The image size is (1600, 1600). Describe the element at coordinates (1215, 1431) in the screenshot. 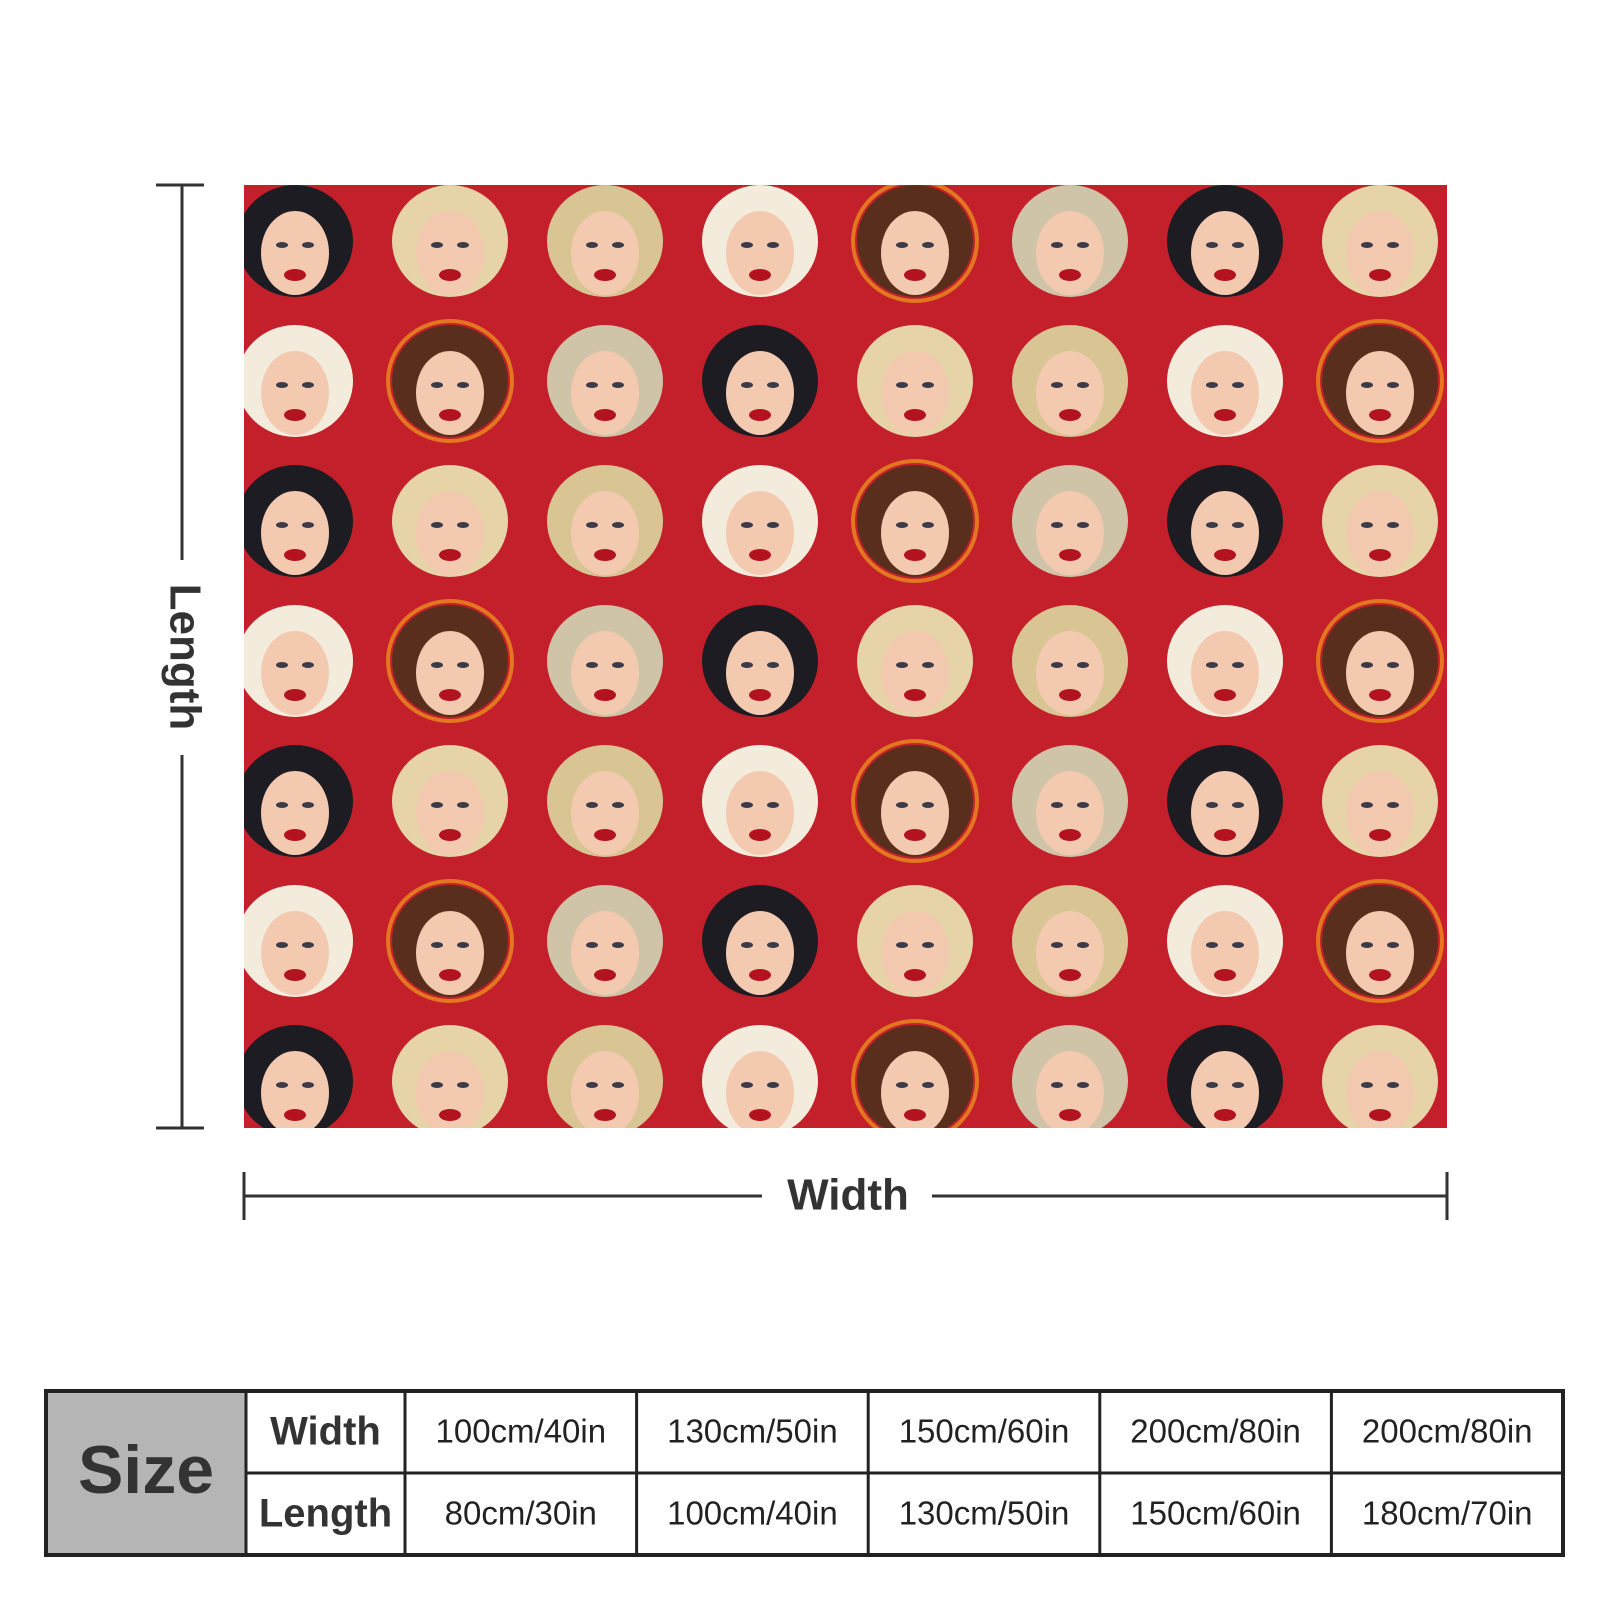

I see `size-value: 200cm/80in` at that location.